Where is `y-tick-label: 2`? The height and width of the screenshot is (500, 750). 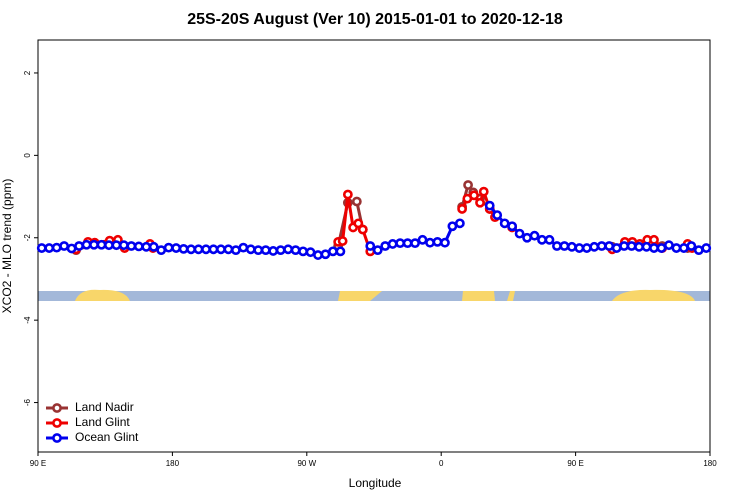 y-tick-label: 2 is located at coordinates (27, 72).